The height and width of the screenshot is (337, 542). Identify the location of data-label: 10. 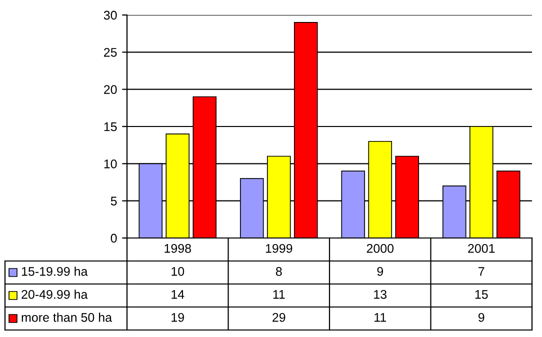
(178, 271).